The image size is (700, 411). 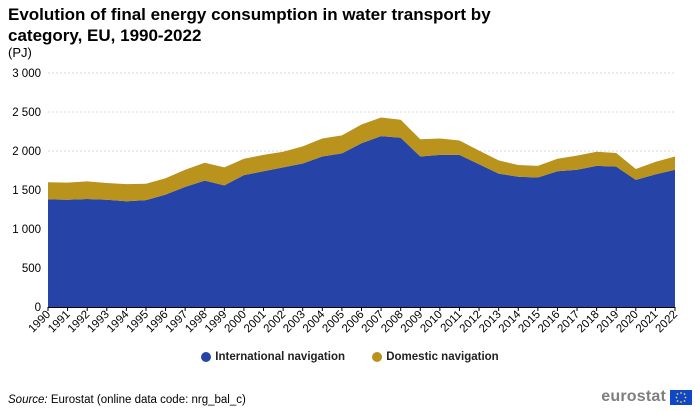 I want to click on x-tick-label: 1996, so click(x=157, y=322).